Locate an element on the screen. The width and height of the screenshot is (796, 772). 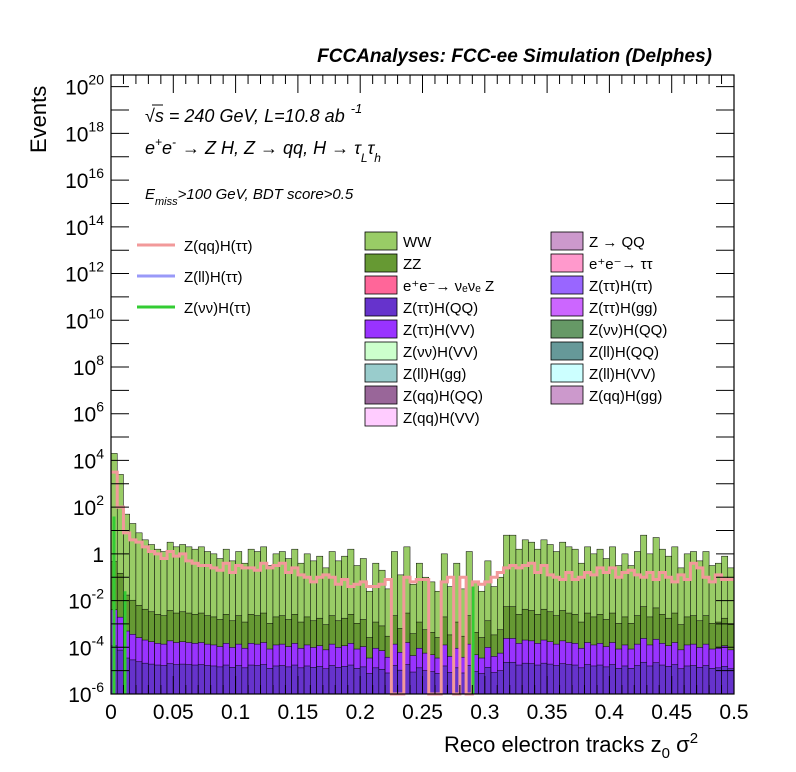
legend-label: Z(ττ)H(QQ) is located at coordinates (440, 308).